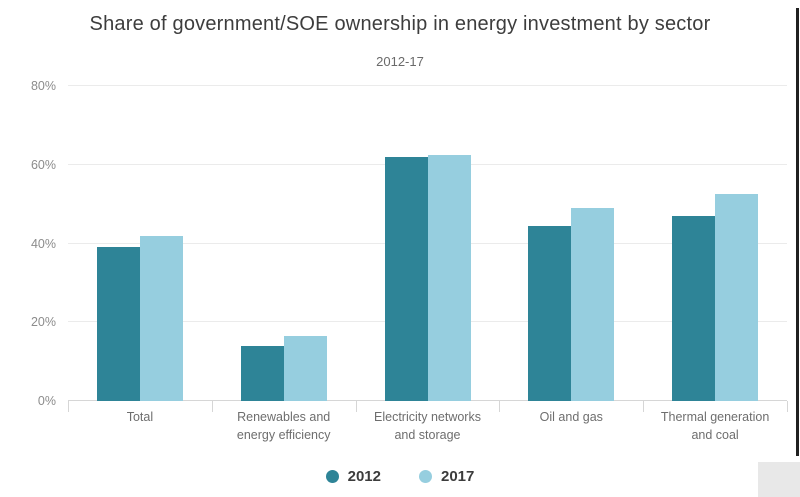 Image resolution: width=800 pixels, height=497 pixels. I want to click on legend-label: 2017, so click(458, 476).